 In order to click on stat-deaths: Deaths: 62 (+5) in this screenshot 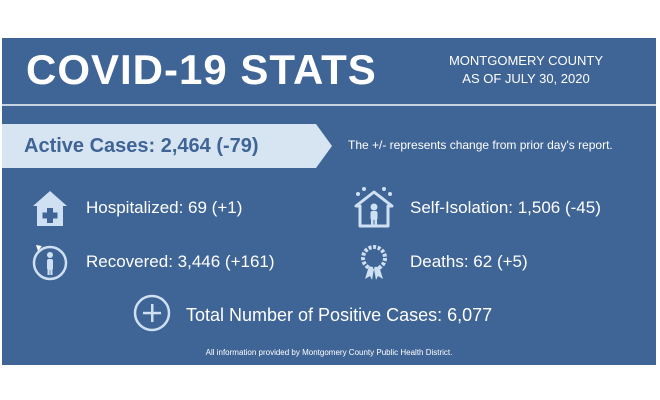, I will do `click(440, 262)`.